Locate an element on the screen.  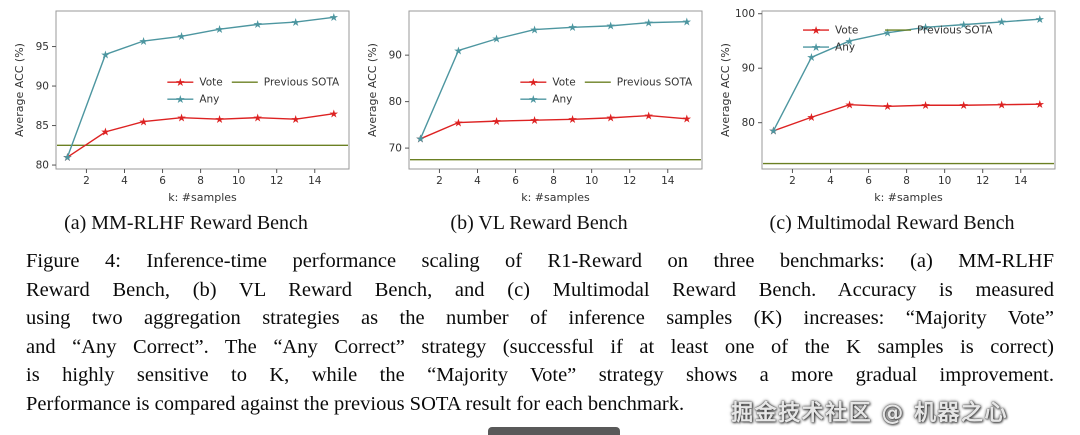
y-tick-label: 70 is located at coordinates (395, 149).